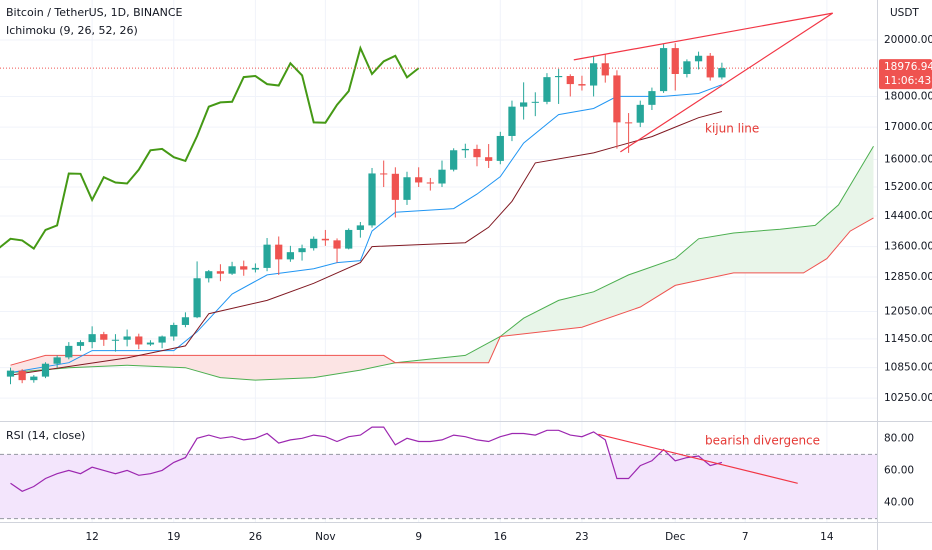 The image size is (932, 550). Describe the element at coordinates (908, 187) in the screenshot. I see `y-tick-label: 15200.00` at that location.